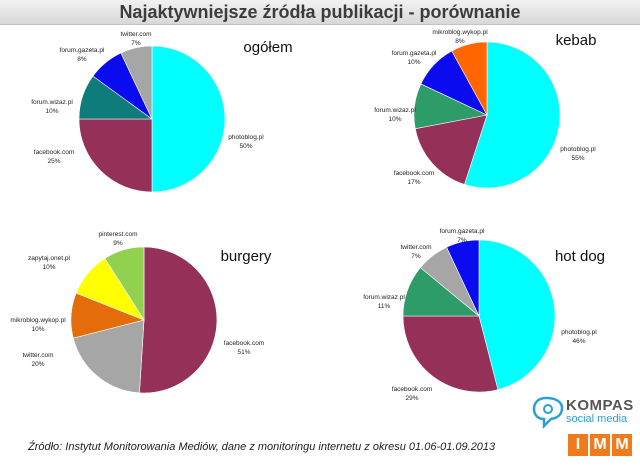  Describe the element at coordinates (597, 419) in the screenshot. I see `kompas-logo-subtext: social media` at that location.